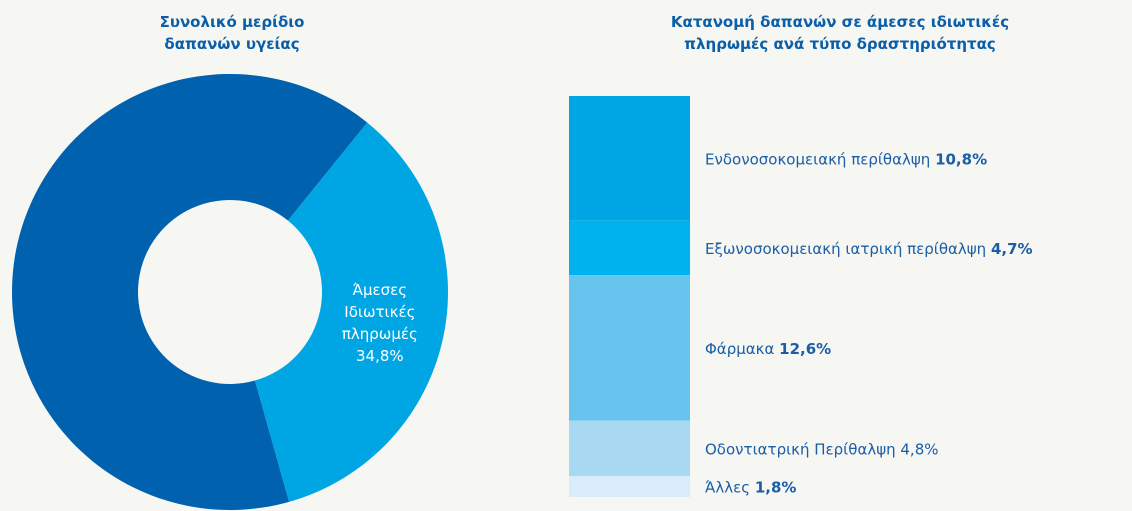 Image resolution: width=1132 pixels, height=511 pixels. What do you see at coordinates (727, 487) in the screenshot?
I see `segment-name: Άλλες` at bounding box center [727, 487].